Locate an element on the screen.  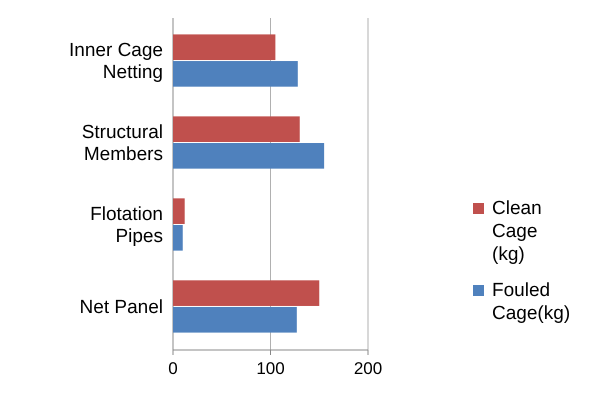
y-tick-label: Inner Cage Netting is located at coordinates (115, 62).